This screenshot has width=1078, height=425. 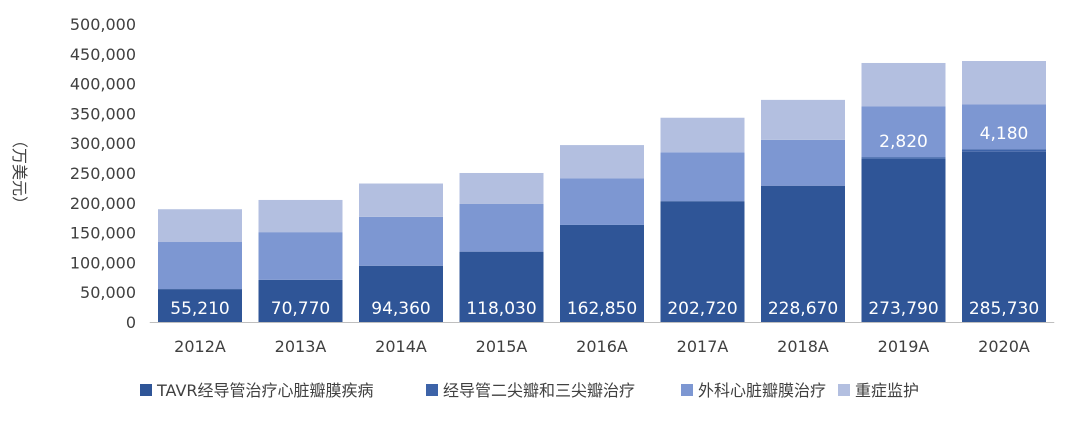 What do you see at coordinates (301, 346) in the screenshot?
I see `x-tick-label: 2013A` at bounding box center [301, 346].